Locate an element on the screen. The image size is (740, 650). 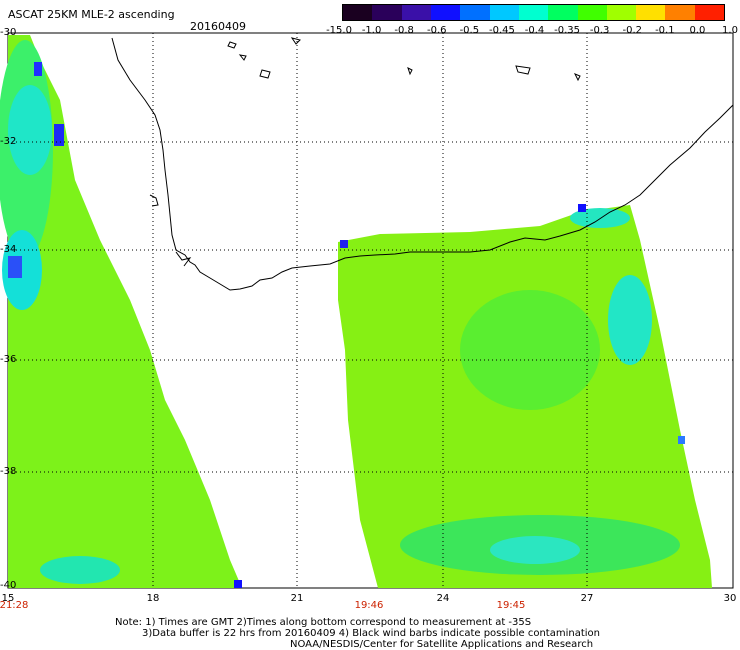
colorbar-label: -0.3 is located at coordinates (599, 30).